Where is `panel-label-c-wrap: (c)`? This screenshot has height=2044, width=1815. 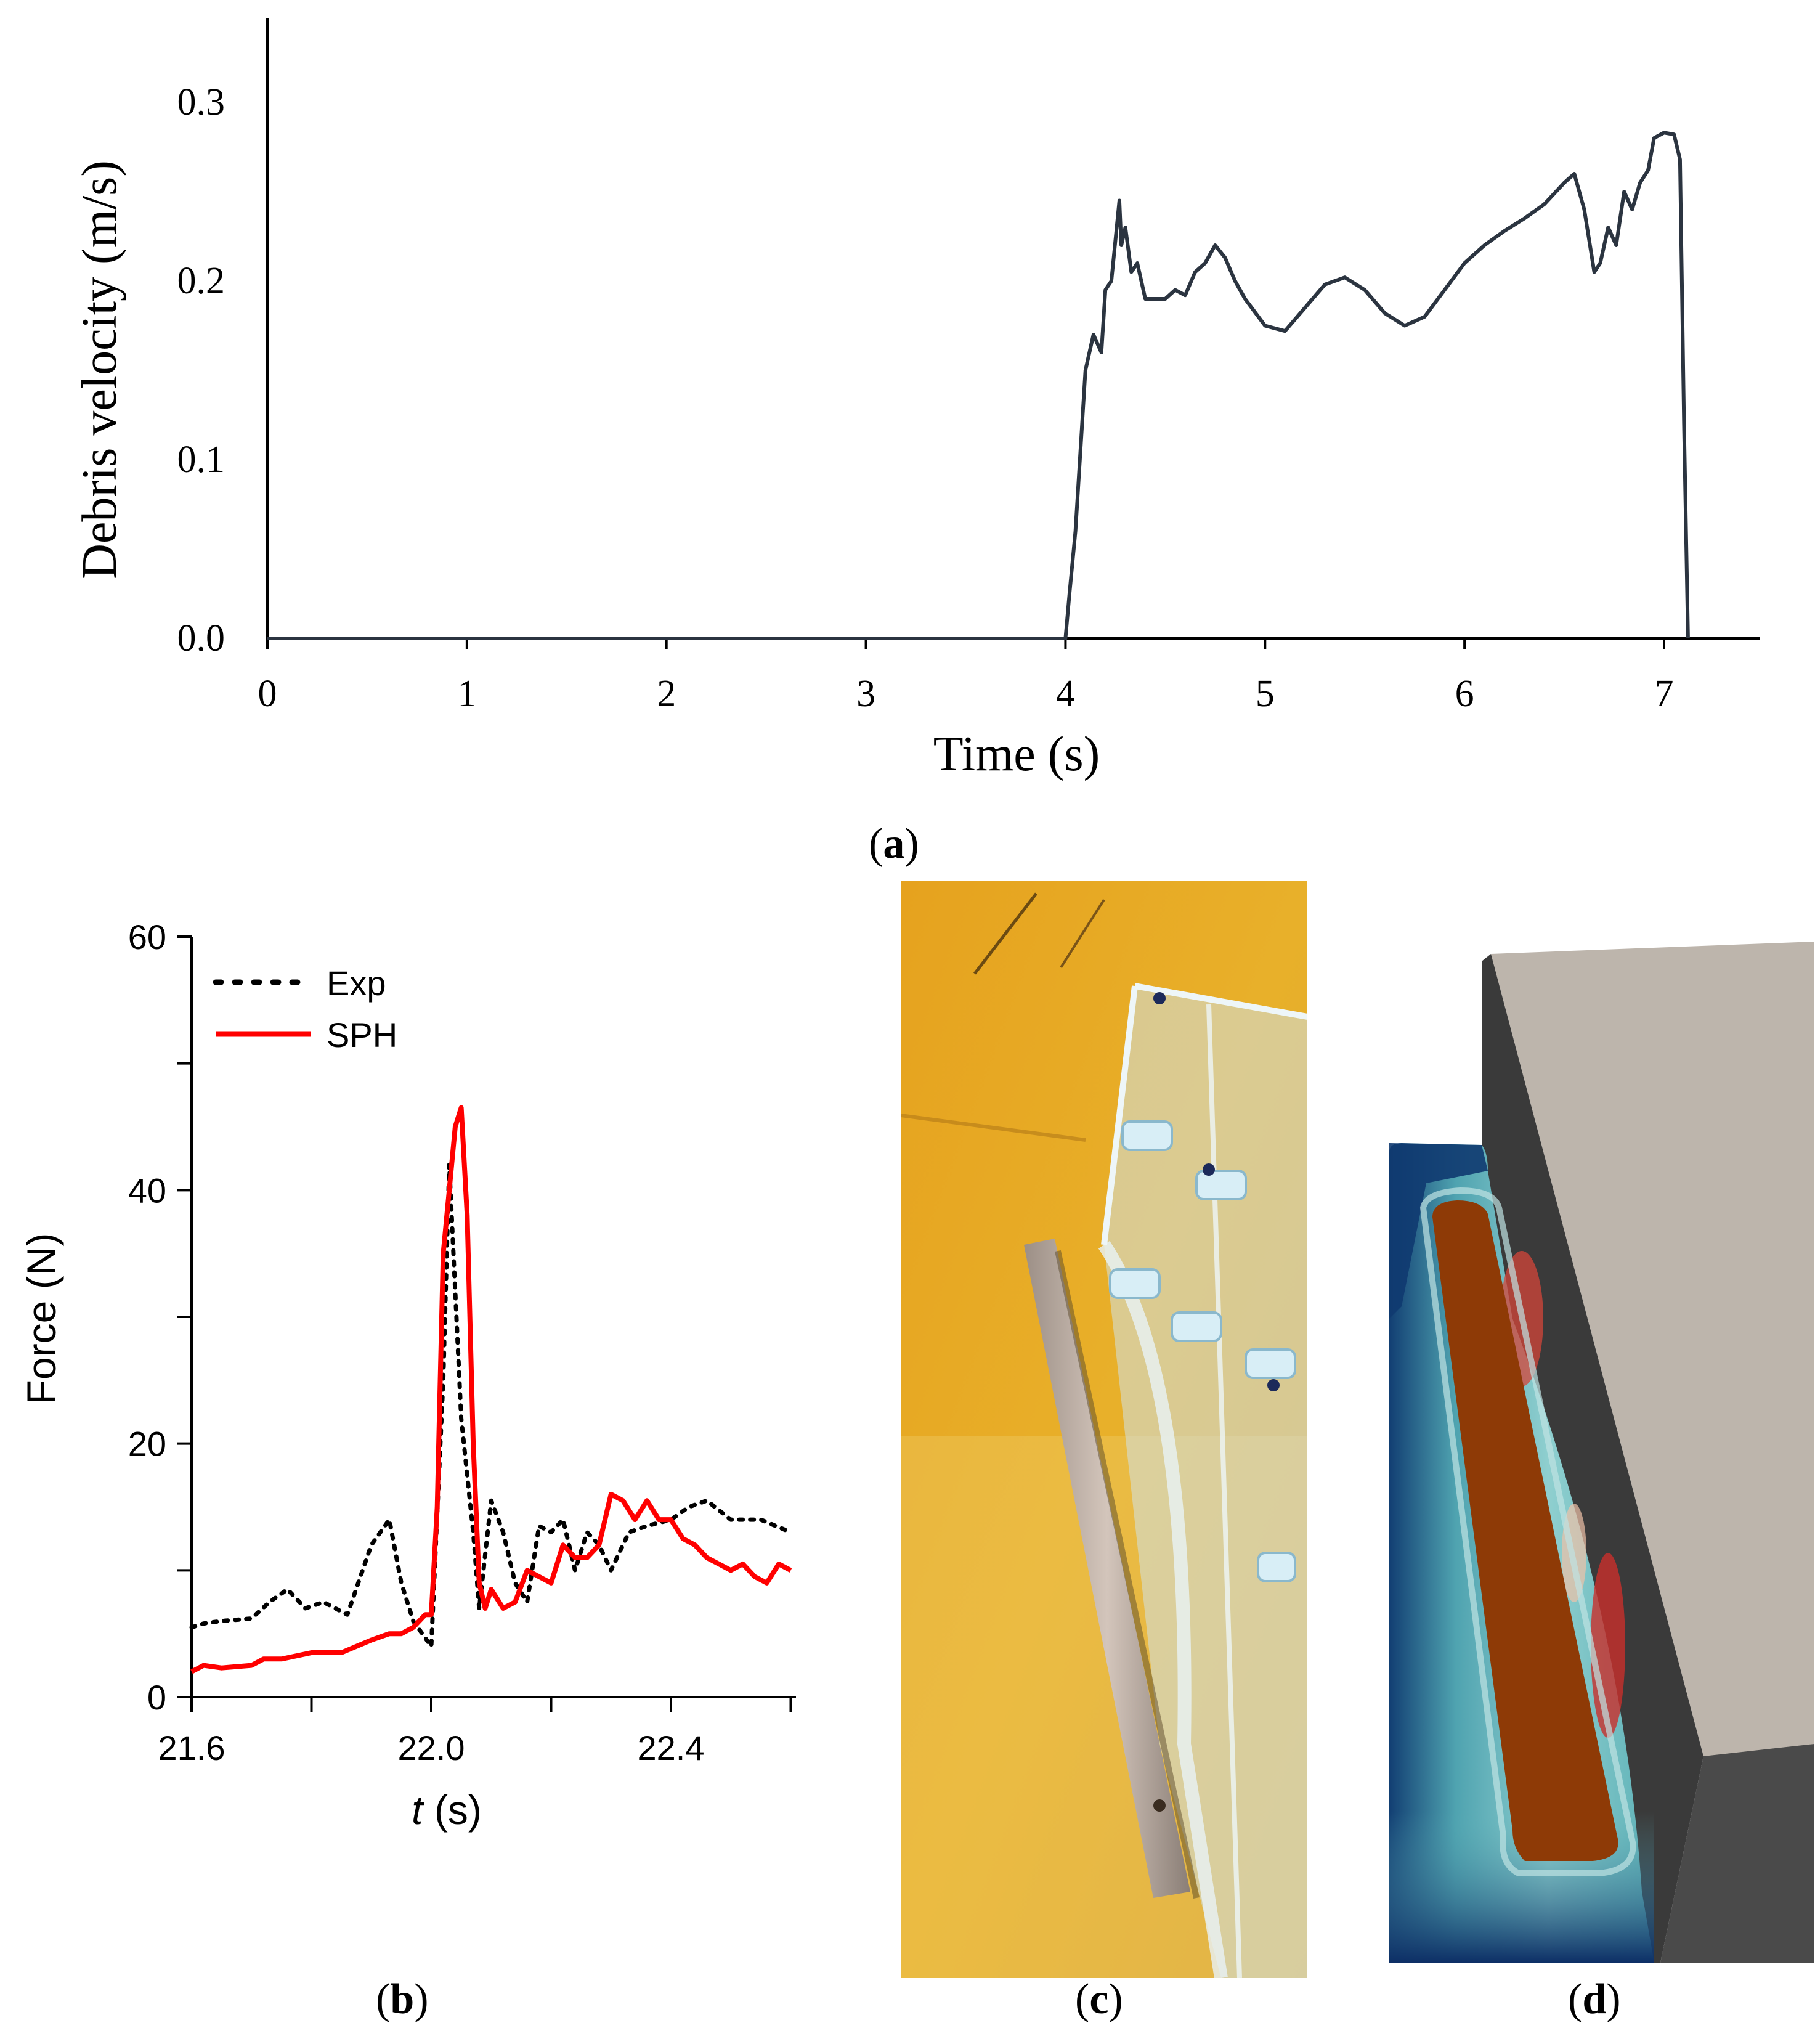
panel-label-c-wrap: (c) is located at coordinates (1099, 1999).